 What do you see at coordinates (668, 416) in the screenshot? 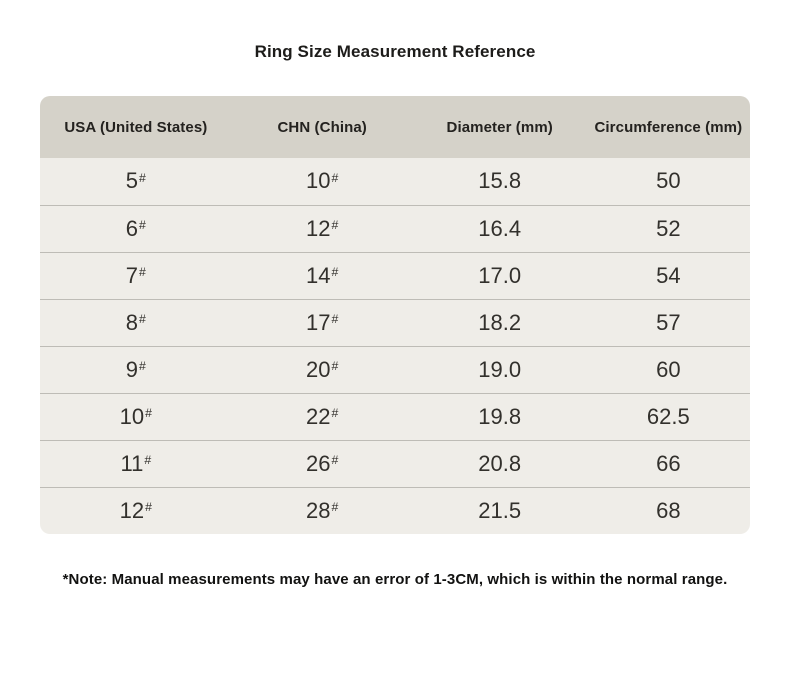
I see `cell-circumference: 62.5` at bounding box center [668, 416].